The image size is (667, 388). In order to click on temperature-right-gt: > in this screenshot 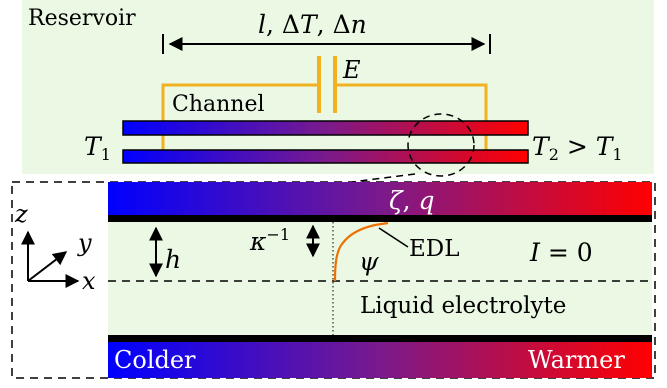, I will do `click(577, 146)`.